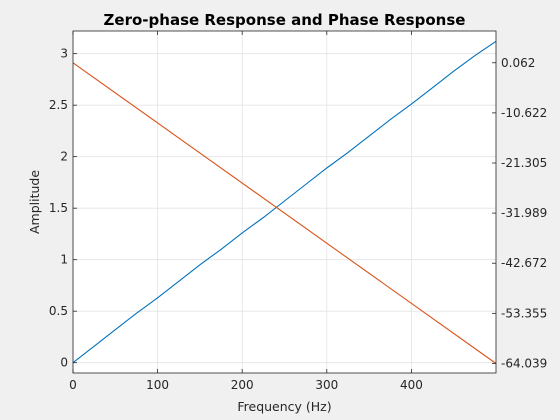  What do you see at coordinates (284, 406) in the screenshot?
I see `x-axis-label: Frequency (Hz)` at bounding box center [284, 406].